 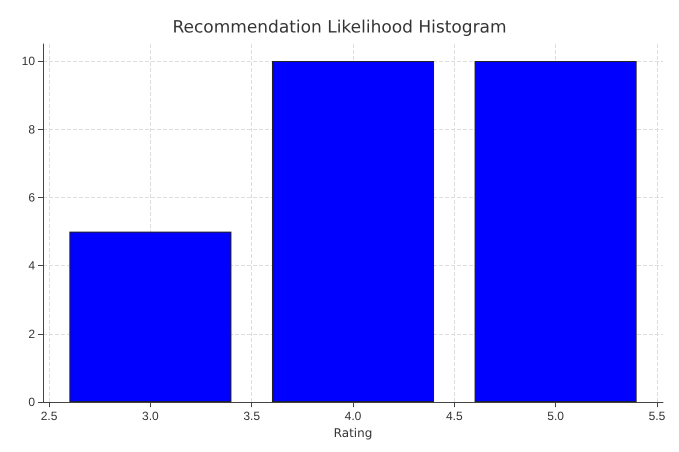 I want to click on y-tick-label: 2, so click(x=32, y=333).